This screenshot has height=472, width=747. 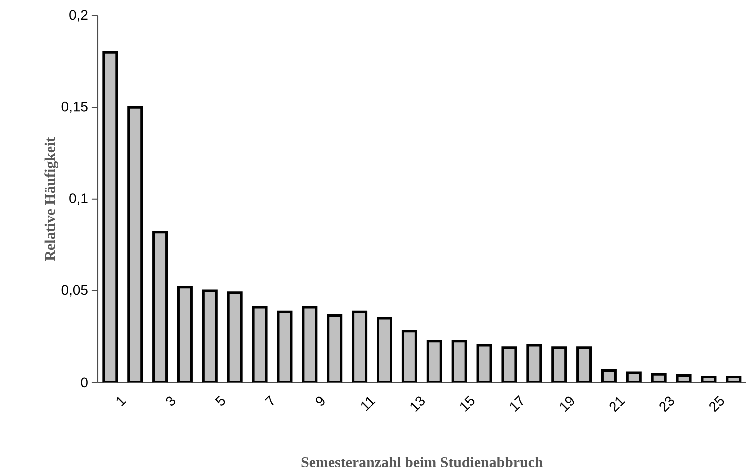 I want to click on y-tick-label: 0,05, so click(x=75, y=291).